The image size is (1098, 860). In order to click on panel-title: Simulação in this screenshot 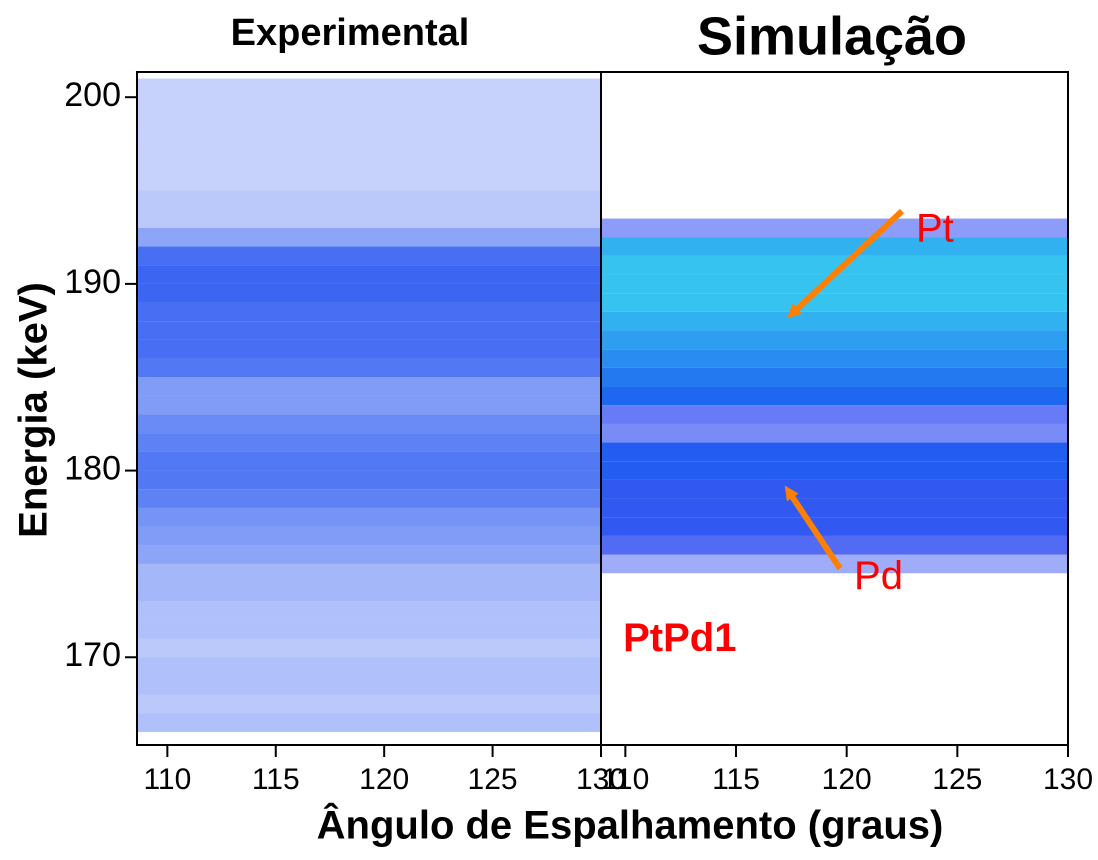, I will do `click(832, 36)`.